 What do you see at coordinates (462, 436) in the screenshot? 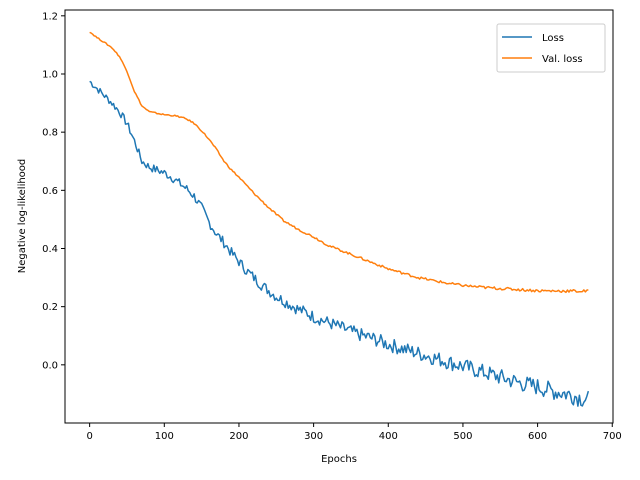
I see `x-tick-label: 500` at bounding box center [462, 436].